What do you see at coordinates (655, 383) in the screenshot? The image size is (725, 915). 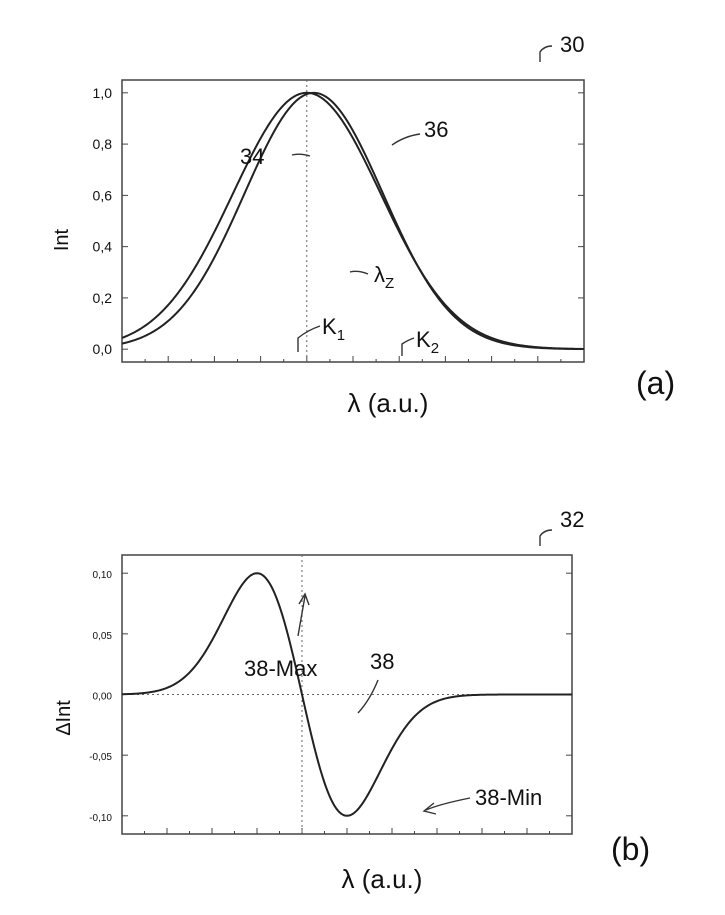 I see `panel-a-label: (a)` at bounding box center [655, 383].